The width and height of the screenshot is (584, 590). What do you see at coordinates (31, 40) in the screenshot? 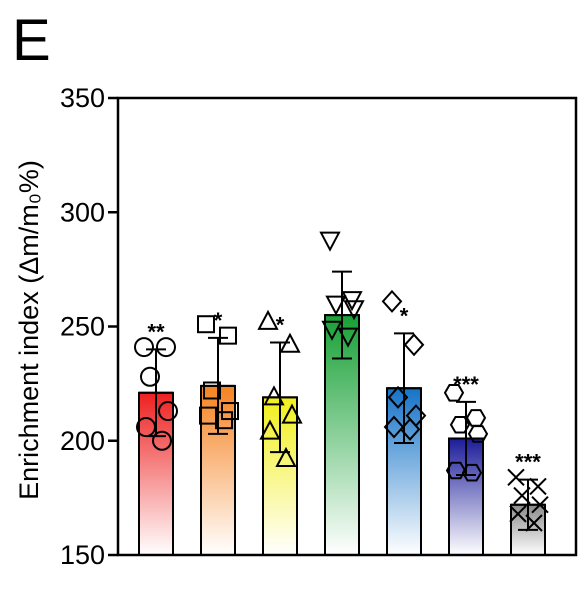
I see `panel-letter: E` at bounding box center [31, 40].